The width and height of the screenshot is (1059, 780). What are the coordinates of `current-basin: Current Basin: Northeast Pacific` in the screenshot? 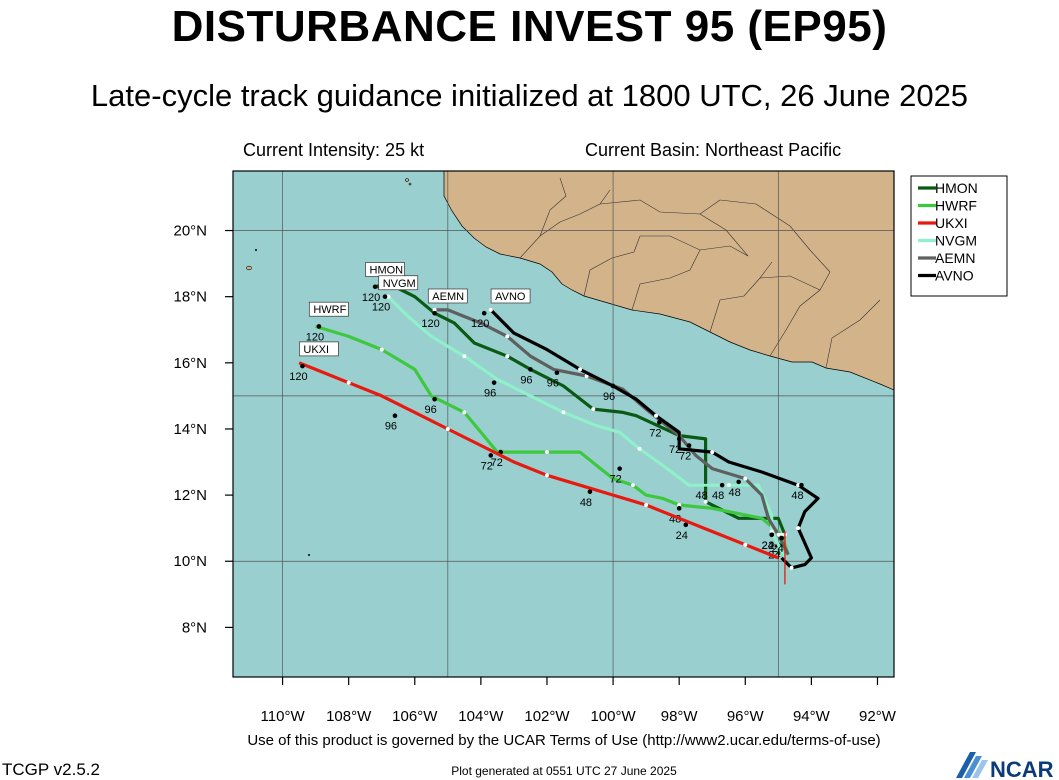 It's located at (713, 150).